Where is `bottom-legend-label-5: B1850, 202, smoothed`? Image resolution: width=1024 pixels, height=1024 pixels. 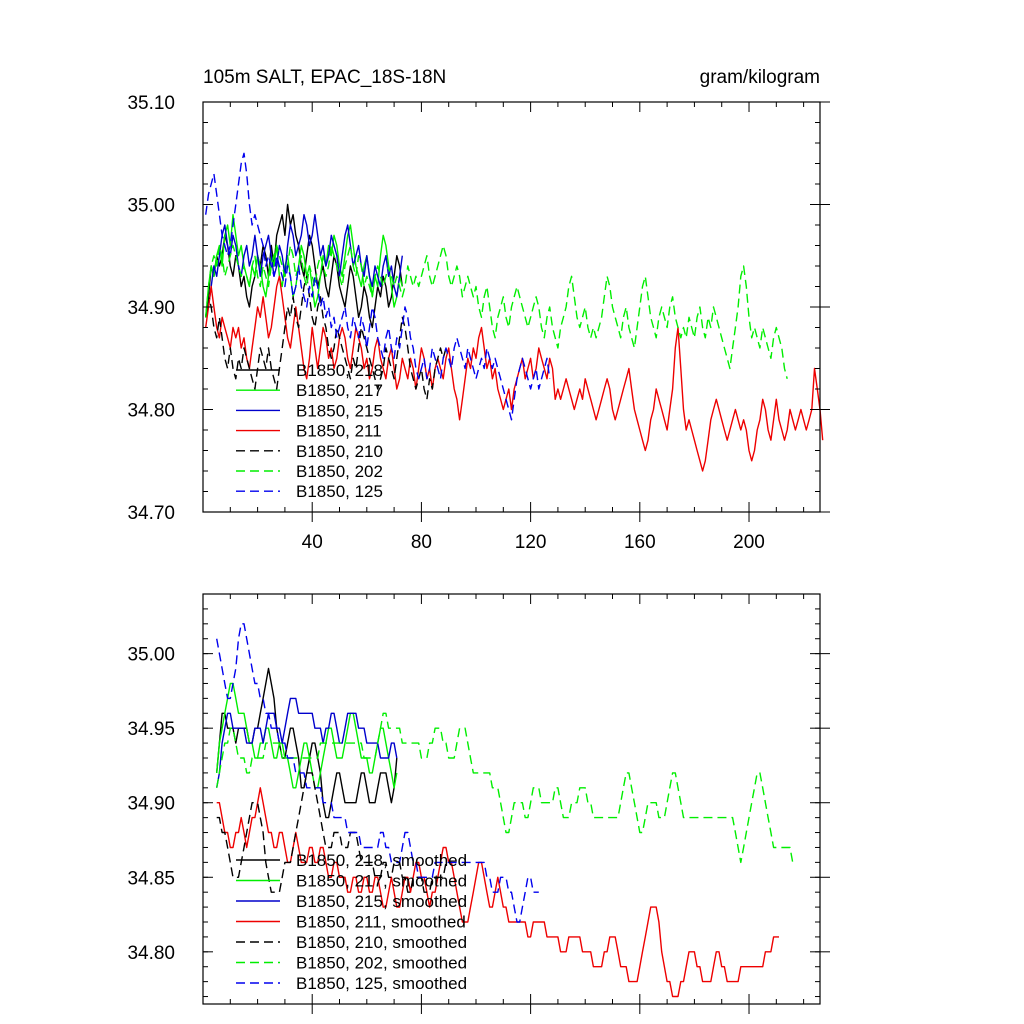
bottom-legend-label-5: B1850, 202, smoothed is located at coordinates (381, 963).